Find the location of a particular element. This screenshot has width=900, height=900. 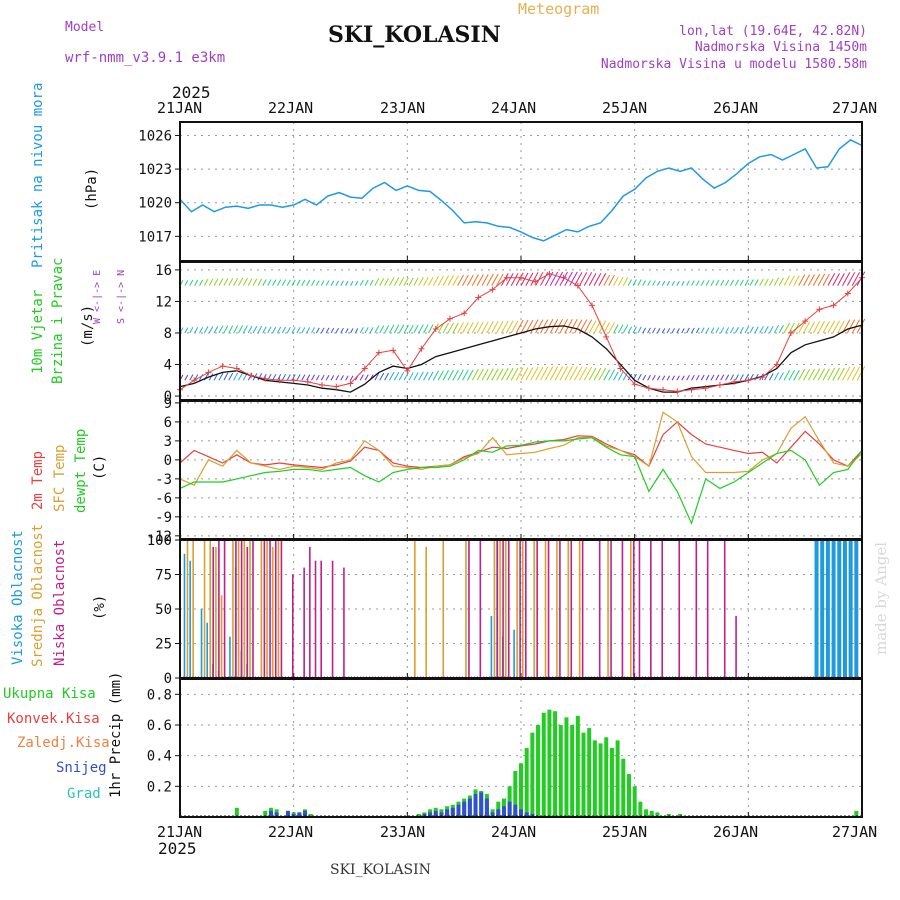

meteogram-label: Meteogram is located at coordinates (559, 9).